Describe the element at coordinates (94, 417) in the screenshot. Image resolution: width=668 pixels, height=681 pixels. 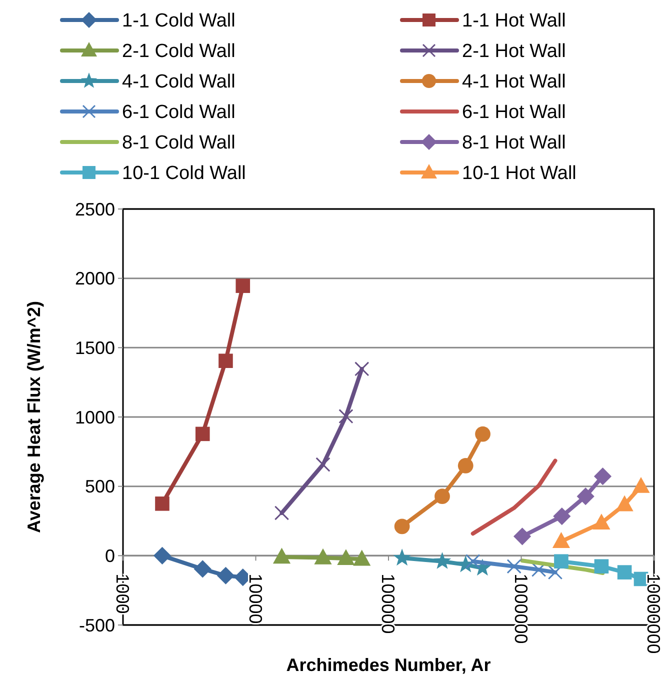
I see `y-tick-label: 1000` at that location.